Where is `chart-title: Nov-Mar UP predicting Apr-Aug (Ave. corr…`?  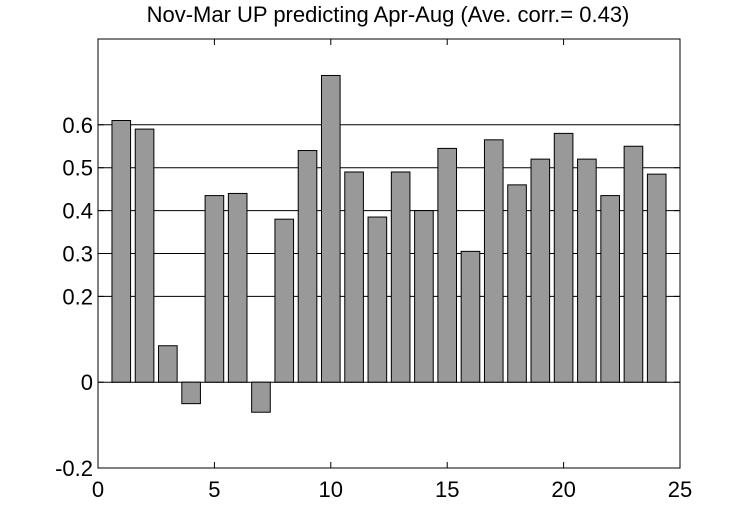 chart-title: Nov-Mar UP predicting Apr-Aug (Ave. corr… is located at coordinates (388, 14).